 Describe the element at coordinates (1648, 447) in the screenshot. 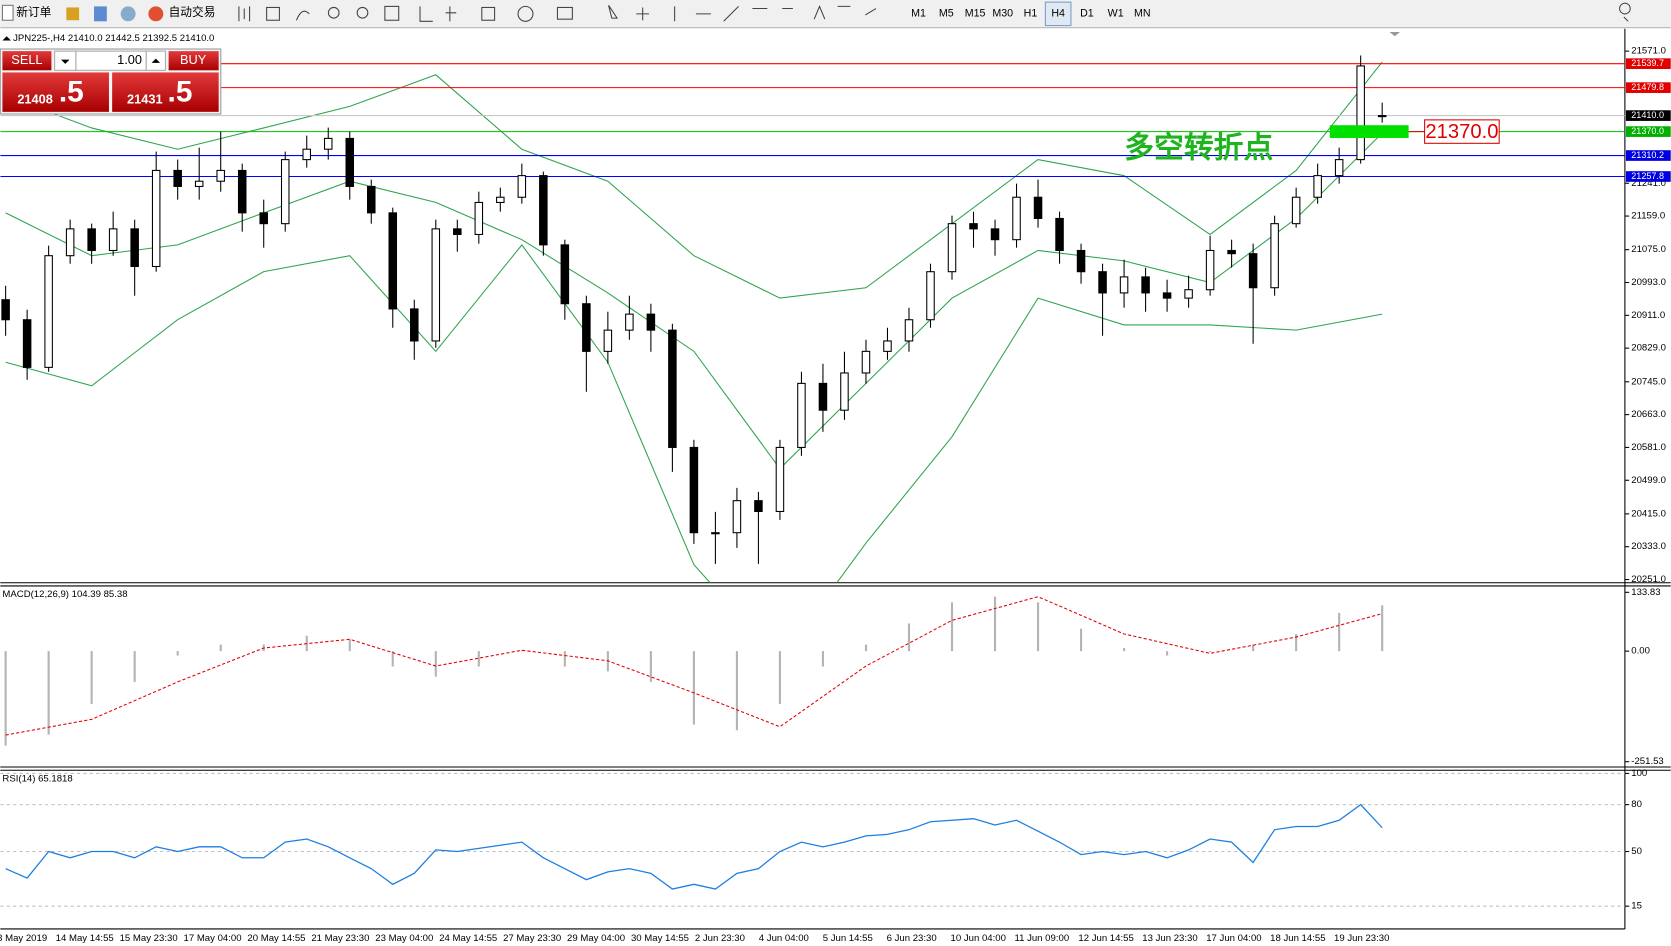

I see `y-tick-label: 20581.0` at that location.